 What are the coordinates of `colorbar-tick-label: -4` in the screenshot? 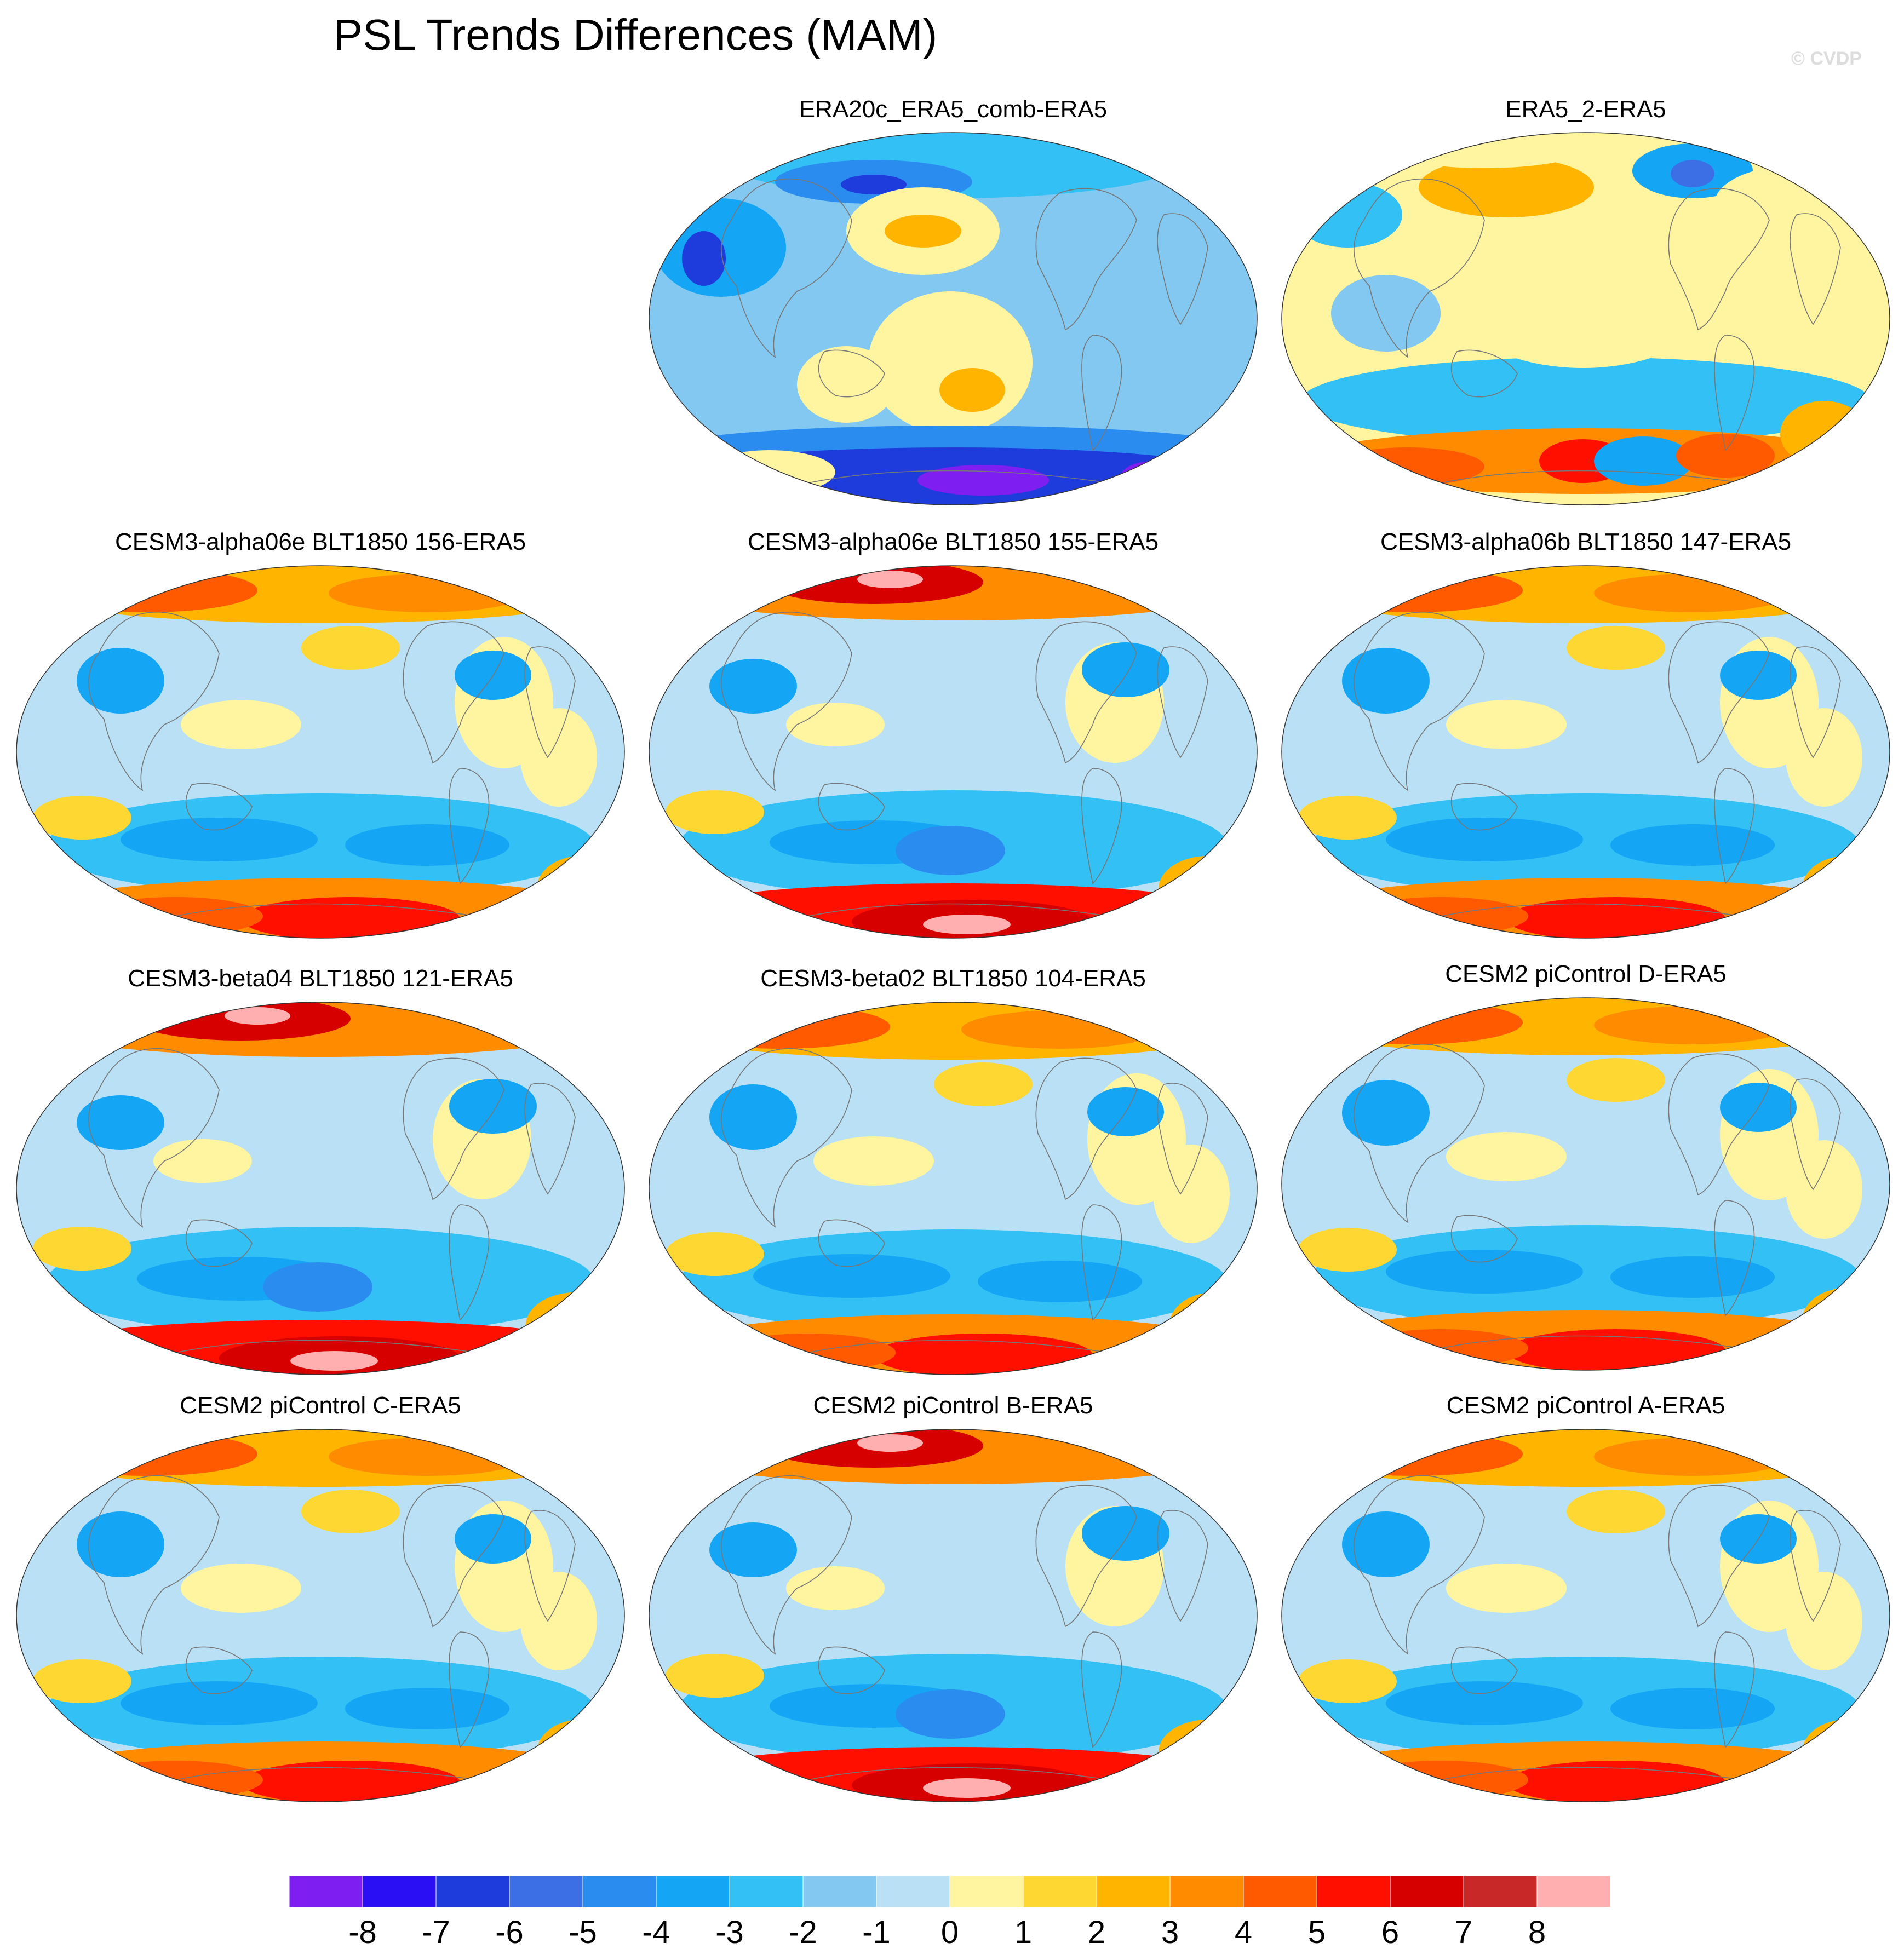 It's located at (656, 1932).